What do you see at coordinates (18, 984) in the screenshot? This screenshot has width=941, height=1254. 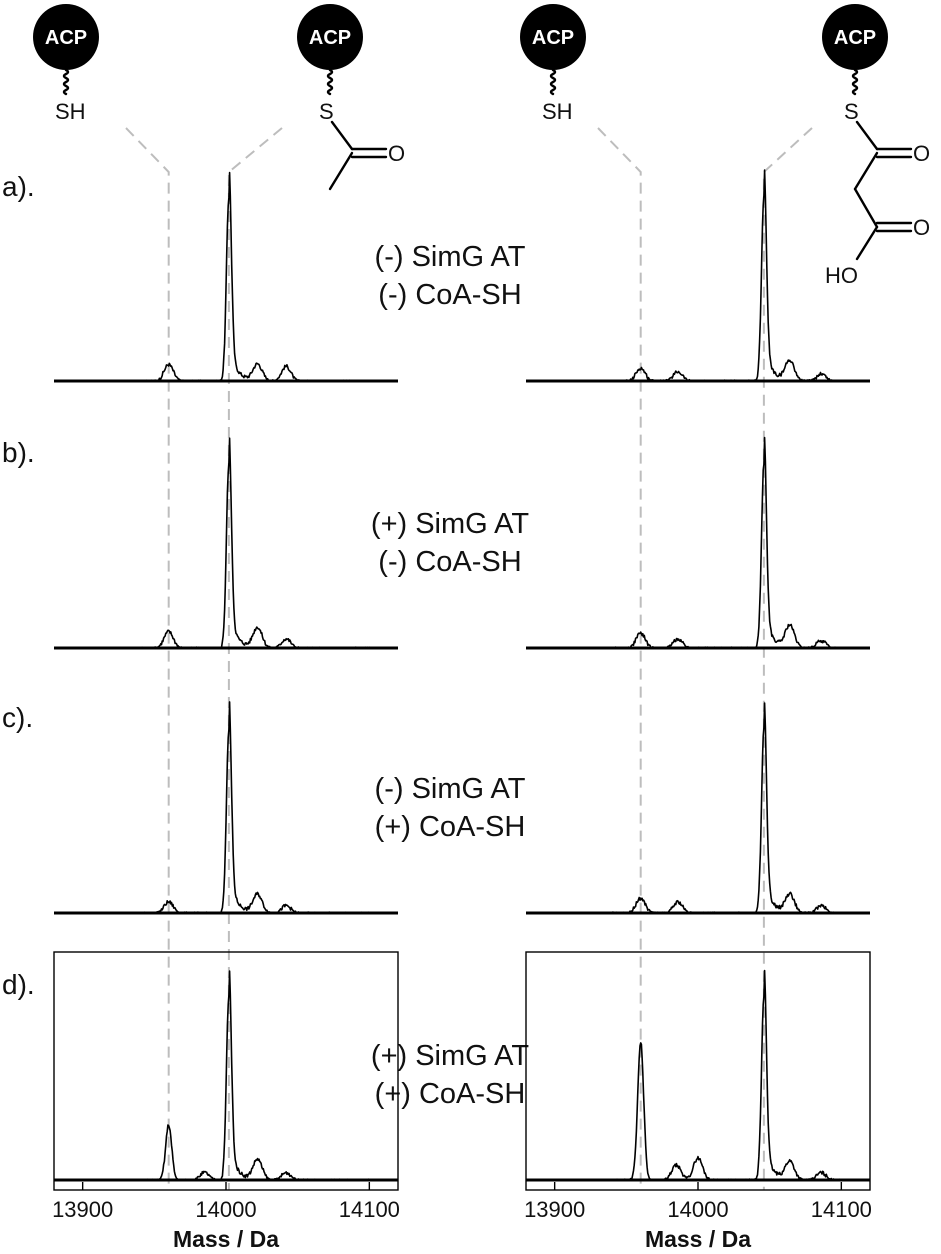 I see `panel-label: d).` at bounding box center [18, 984].